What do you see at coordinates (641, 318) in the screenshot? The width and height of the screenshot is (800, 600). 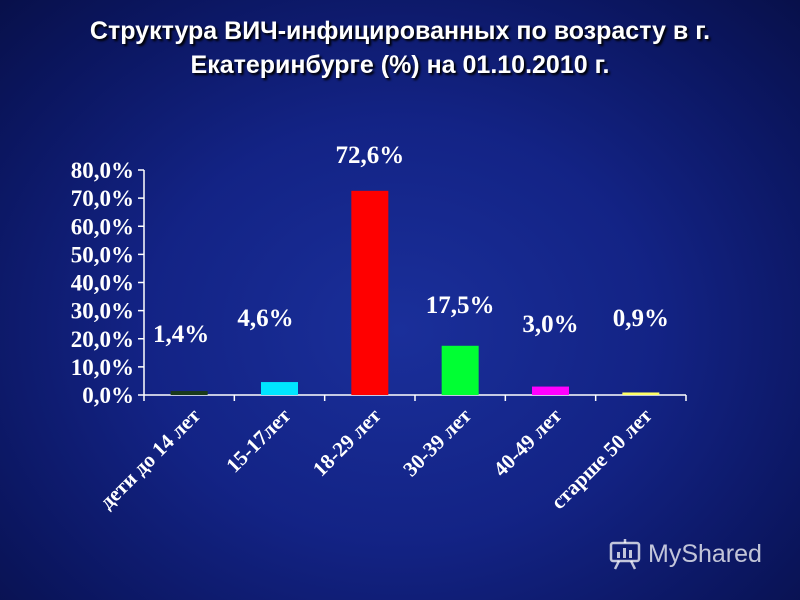 I see `data-label: 0,9%` at bounding box center [641, 318].